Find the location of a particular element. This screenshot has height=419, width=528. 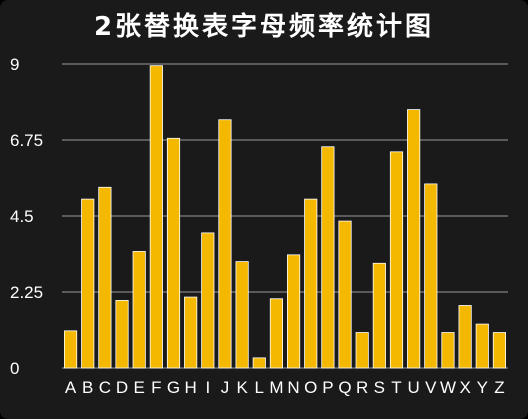

bar-C is located at coordinates (105, 277).